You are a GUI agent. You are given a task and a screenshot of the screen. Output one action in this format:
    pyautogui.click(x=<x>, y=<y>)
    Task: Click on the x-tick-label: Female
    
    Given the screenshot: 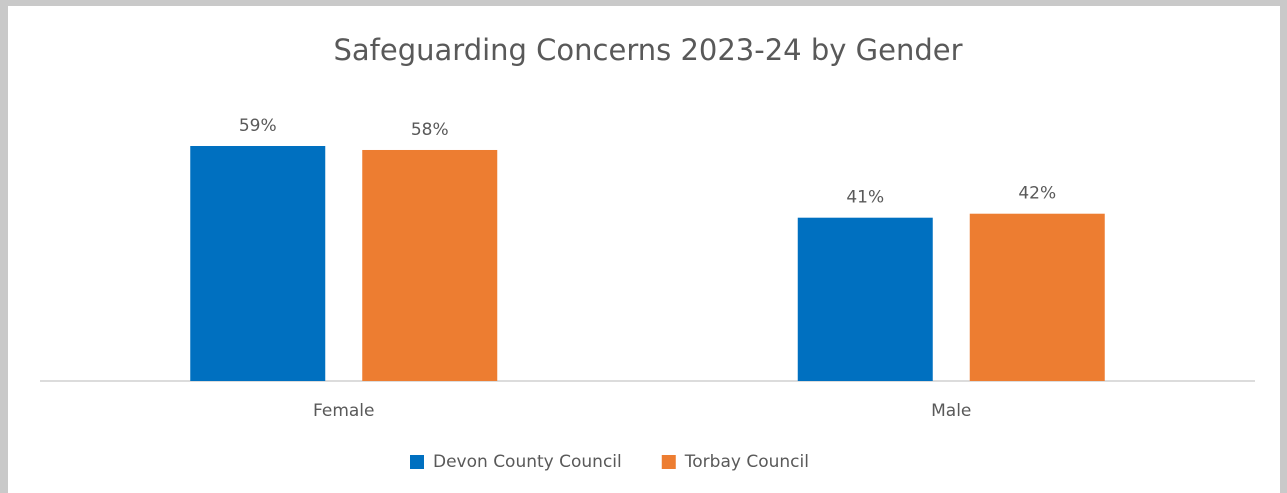 What is the action you would take?
    pyautogui.click(x=343, y=411)
    